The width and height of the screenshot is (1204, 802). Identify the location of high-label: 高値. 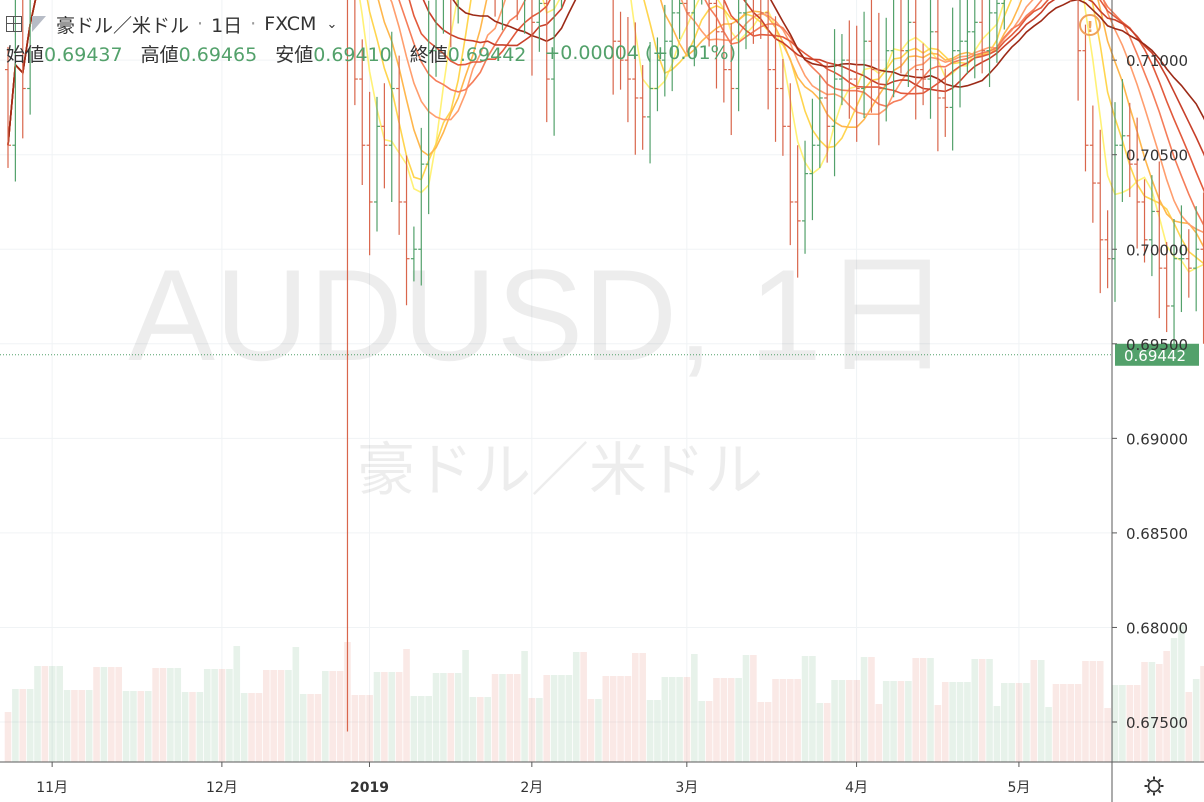
(159, 54).